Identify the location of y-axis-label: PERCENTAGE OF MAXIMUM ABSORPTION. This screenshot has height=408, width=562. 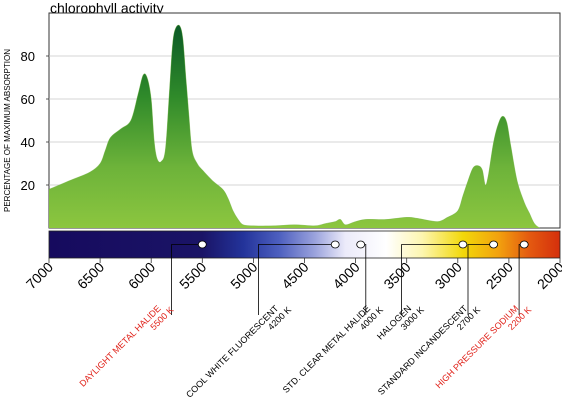
(7, 130).